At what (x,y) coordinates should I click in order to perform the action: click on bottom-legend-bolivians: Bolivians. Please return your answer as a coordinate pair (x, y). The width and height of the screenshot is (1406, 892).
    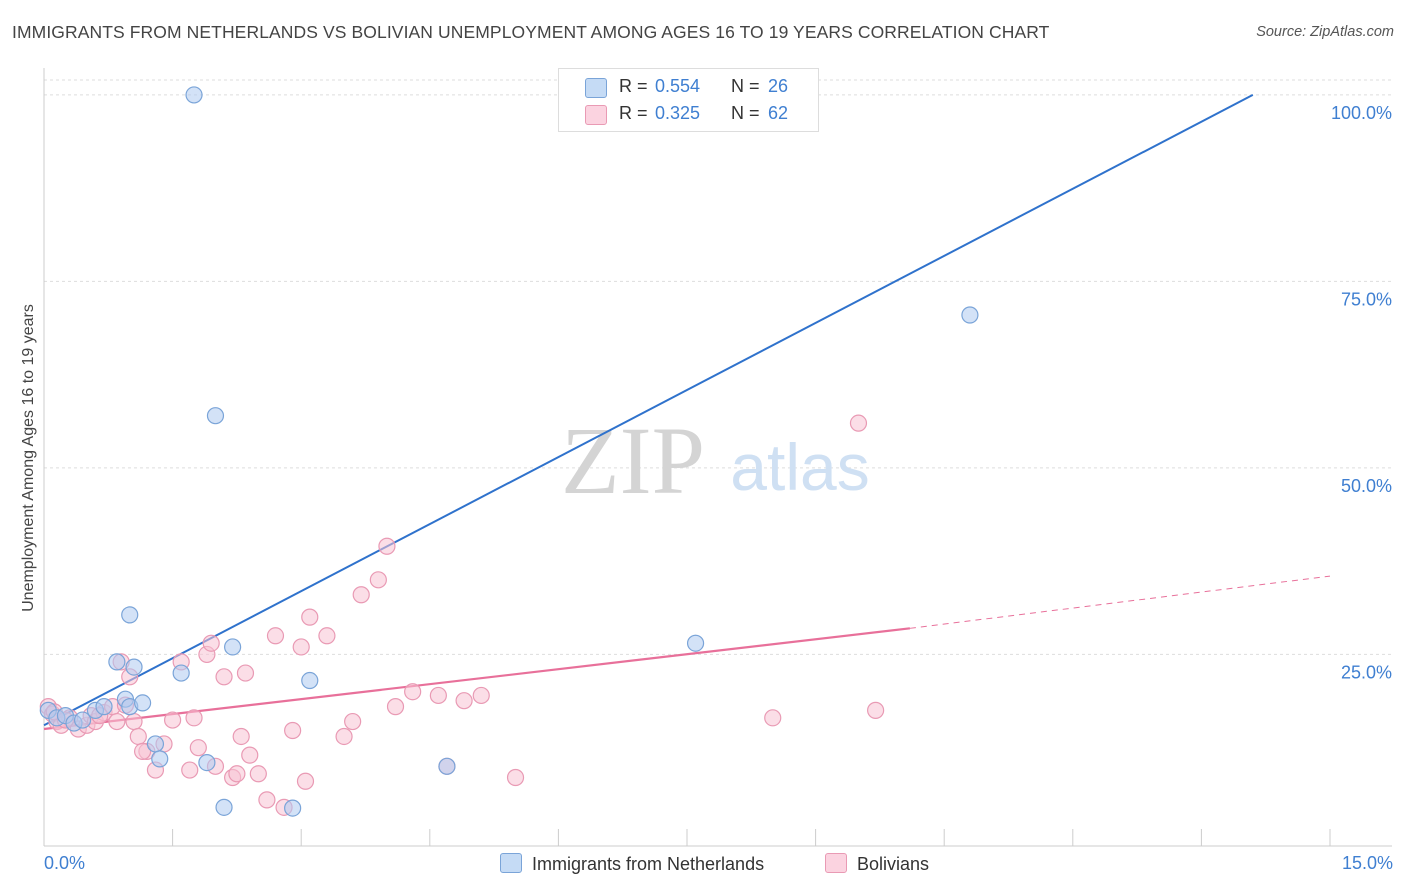
    Looking at the image, I should click on (877, 865).